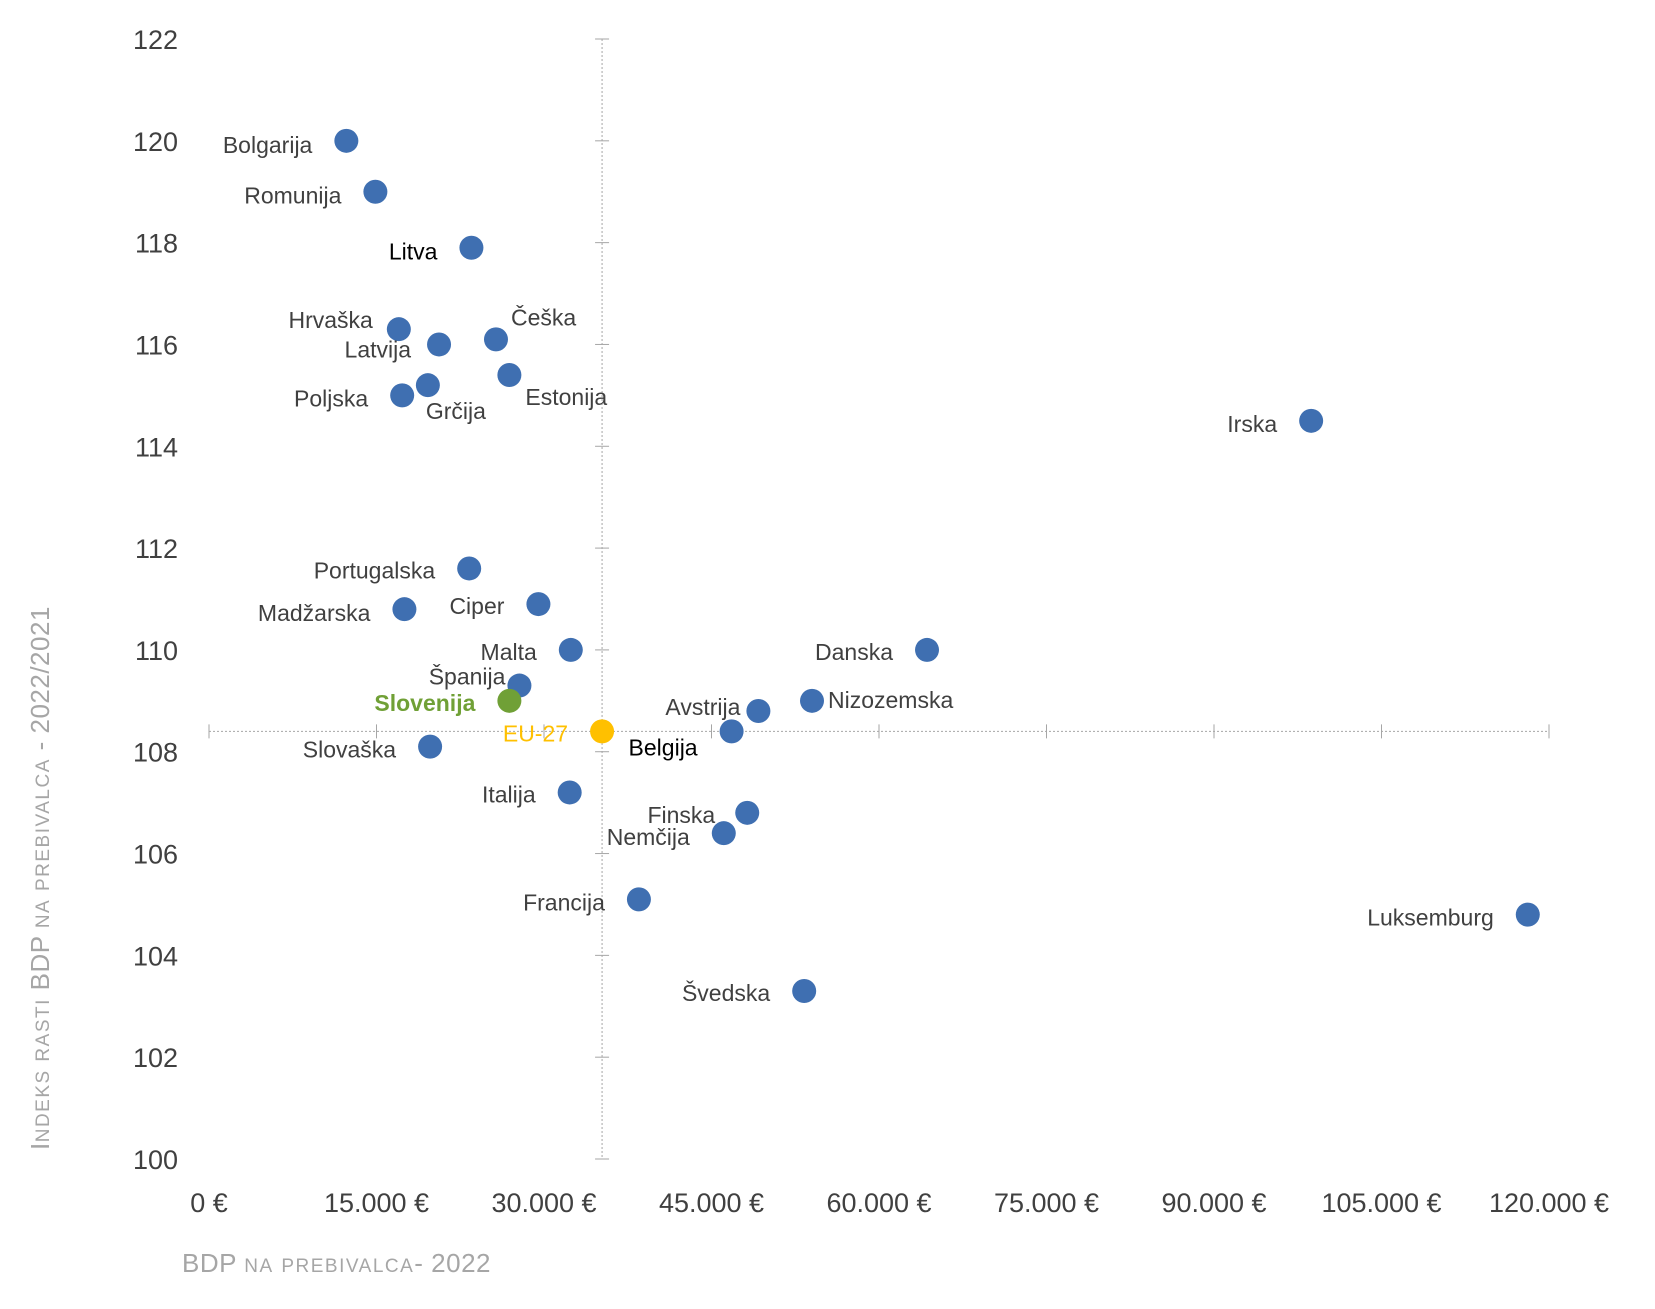  Describe the element at coordinates (878, 1203) in the screenshot. I see `x-tick-label: 60.000 €` at that location.